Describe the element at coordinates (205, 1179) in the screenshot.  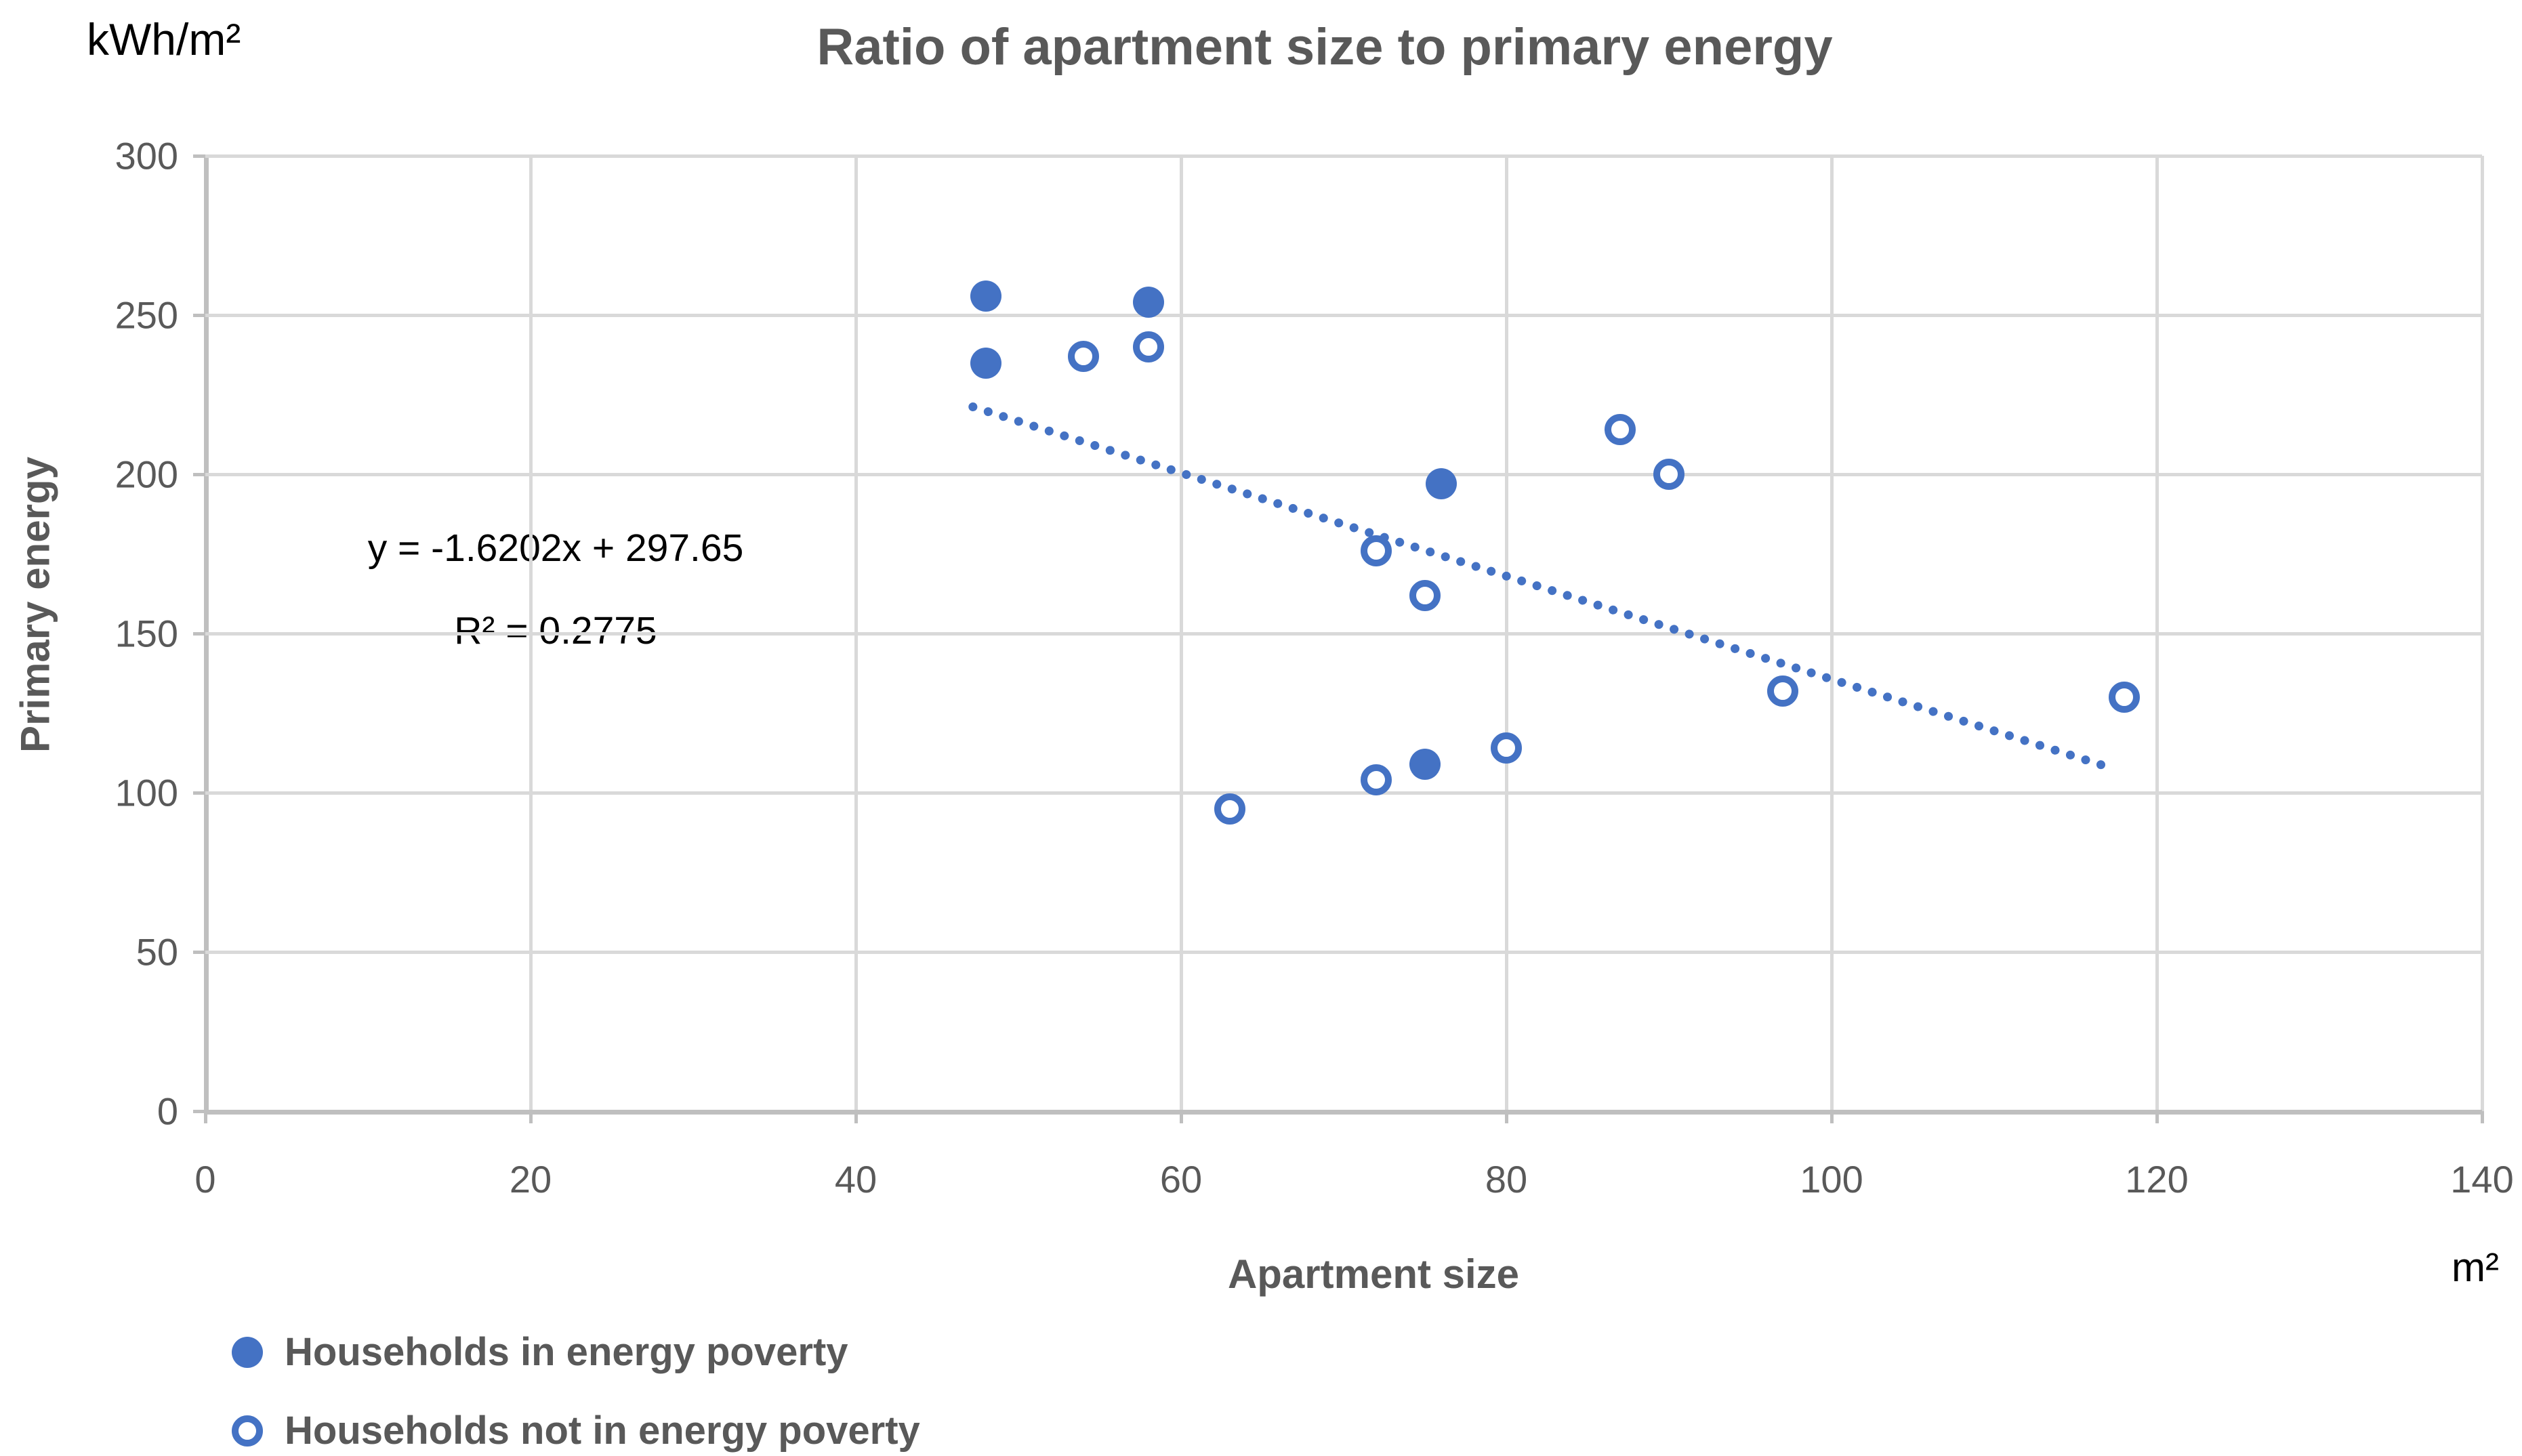
I see `x-tick-label: 0` at that location.